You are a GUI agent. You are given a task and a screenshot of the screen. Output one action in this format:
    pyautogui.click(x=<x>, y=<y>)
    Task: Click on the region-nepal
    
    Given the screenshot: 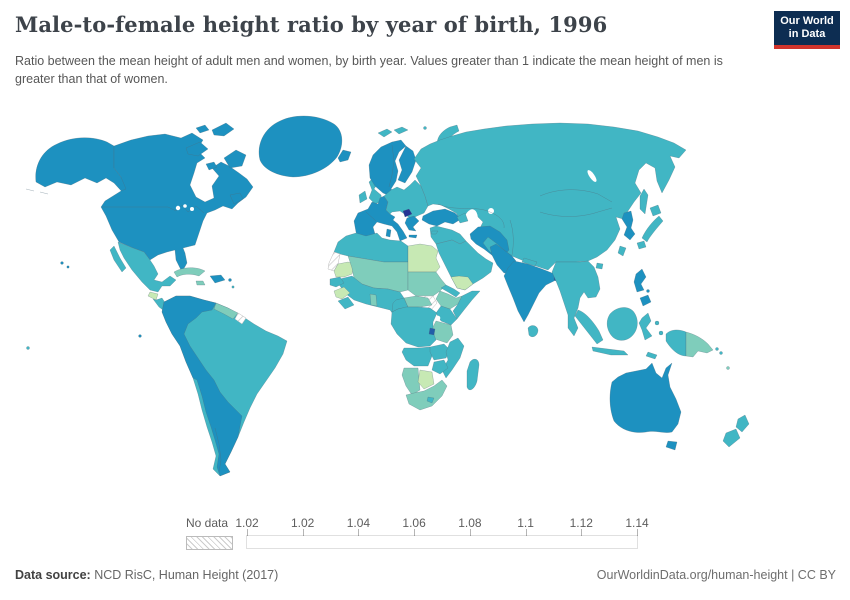 What is the action you would take?
    pyautogui.click(x=529, y=262)
    